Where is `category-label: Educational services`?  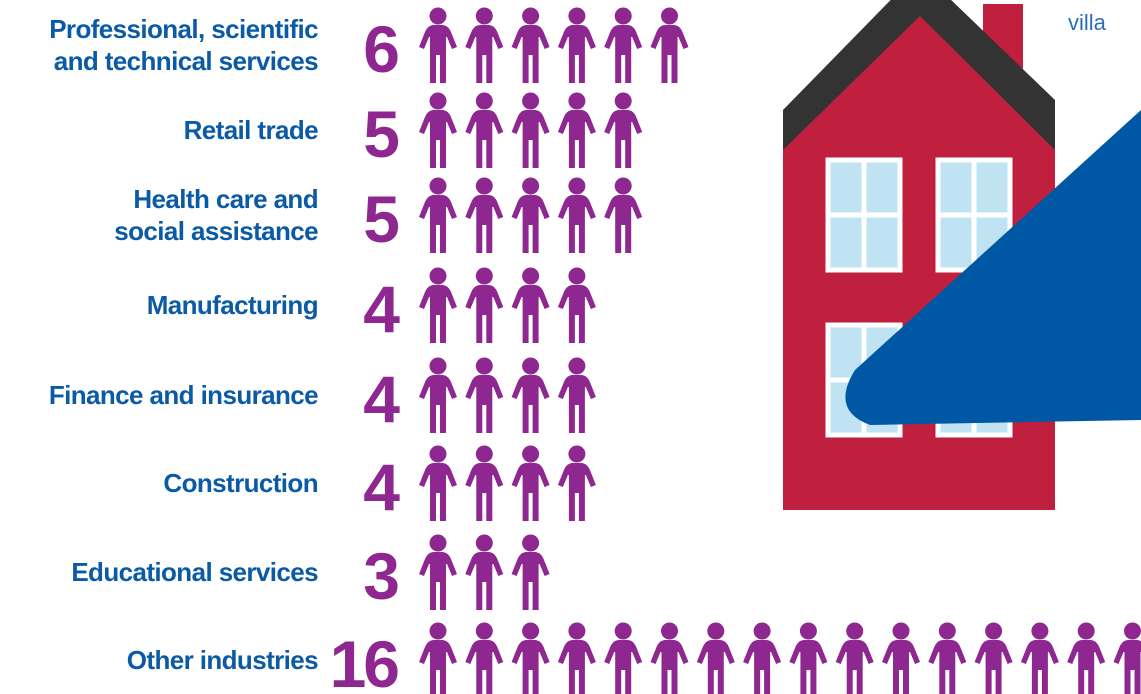 category-label: Educational services is located at coordinates (194, 572).